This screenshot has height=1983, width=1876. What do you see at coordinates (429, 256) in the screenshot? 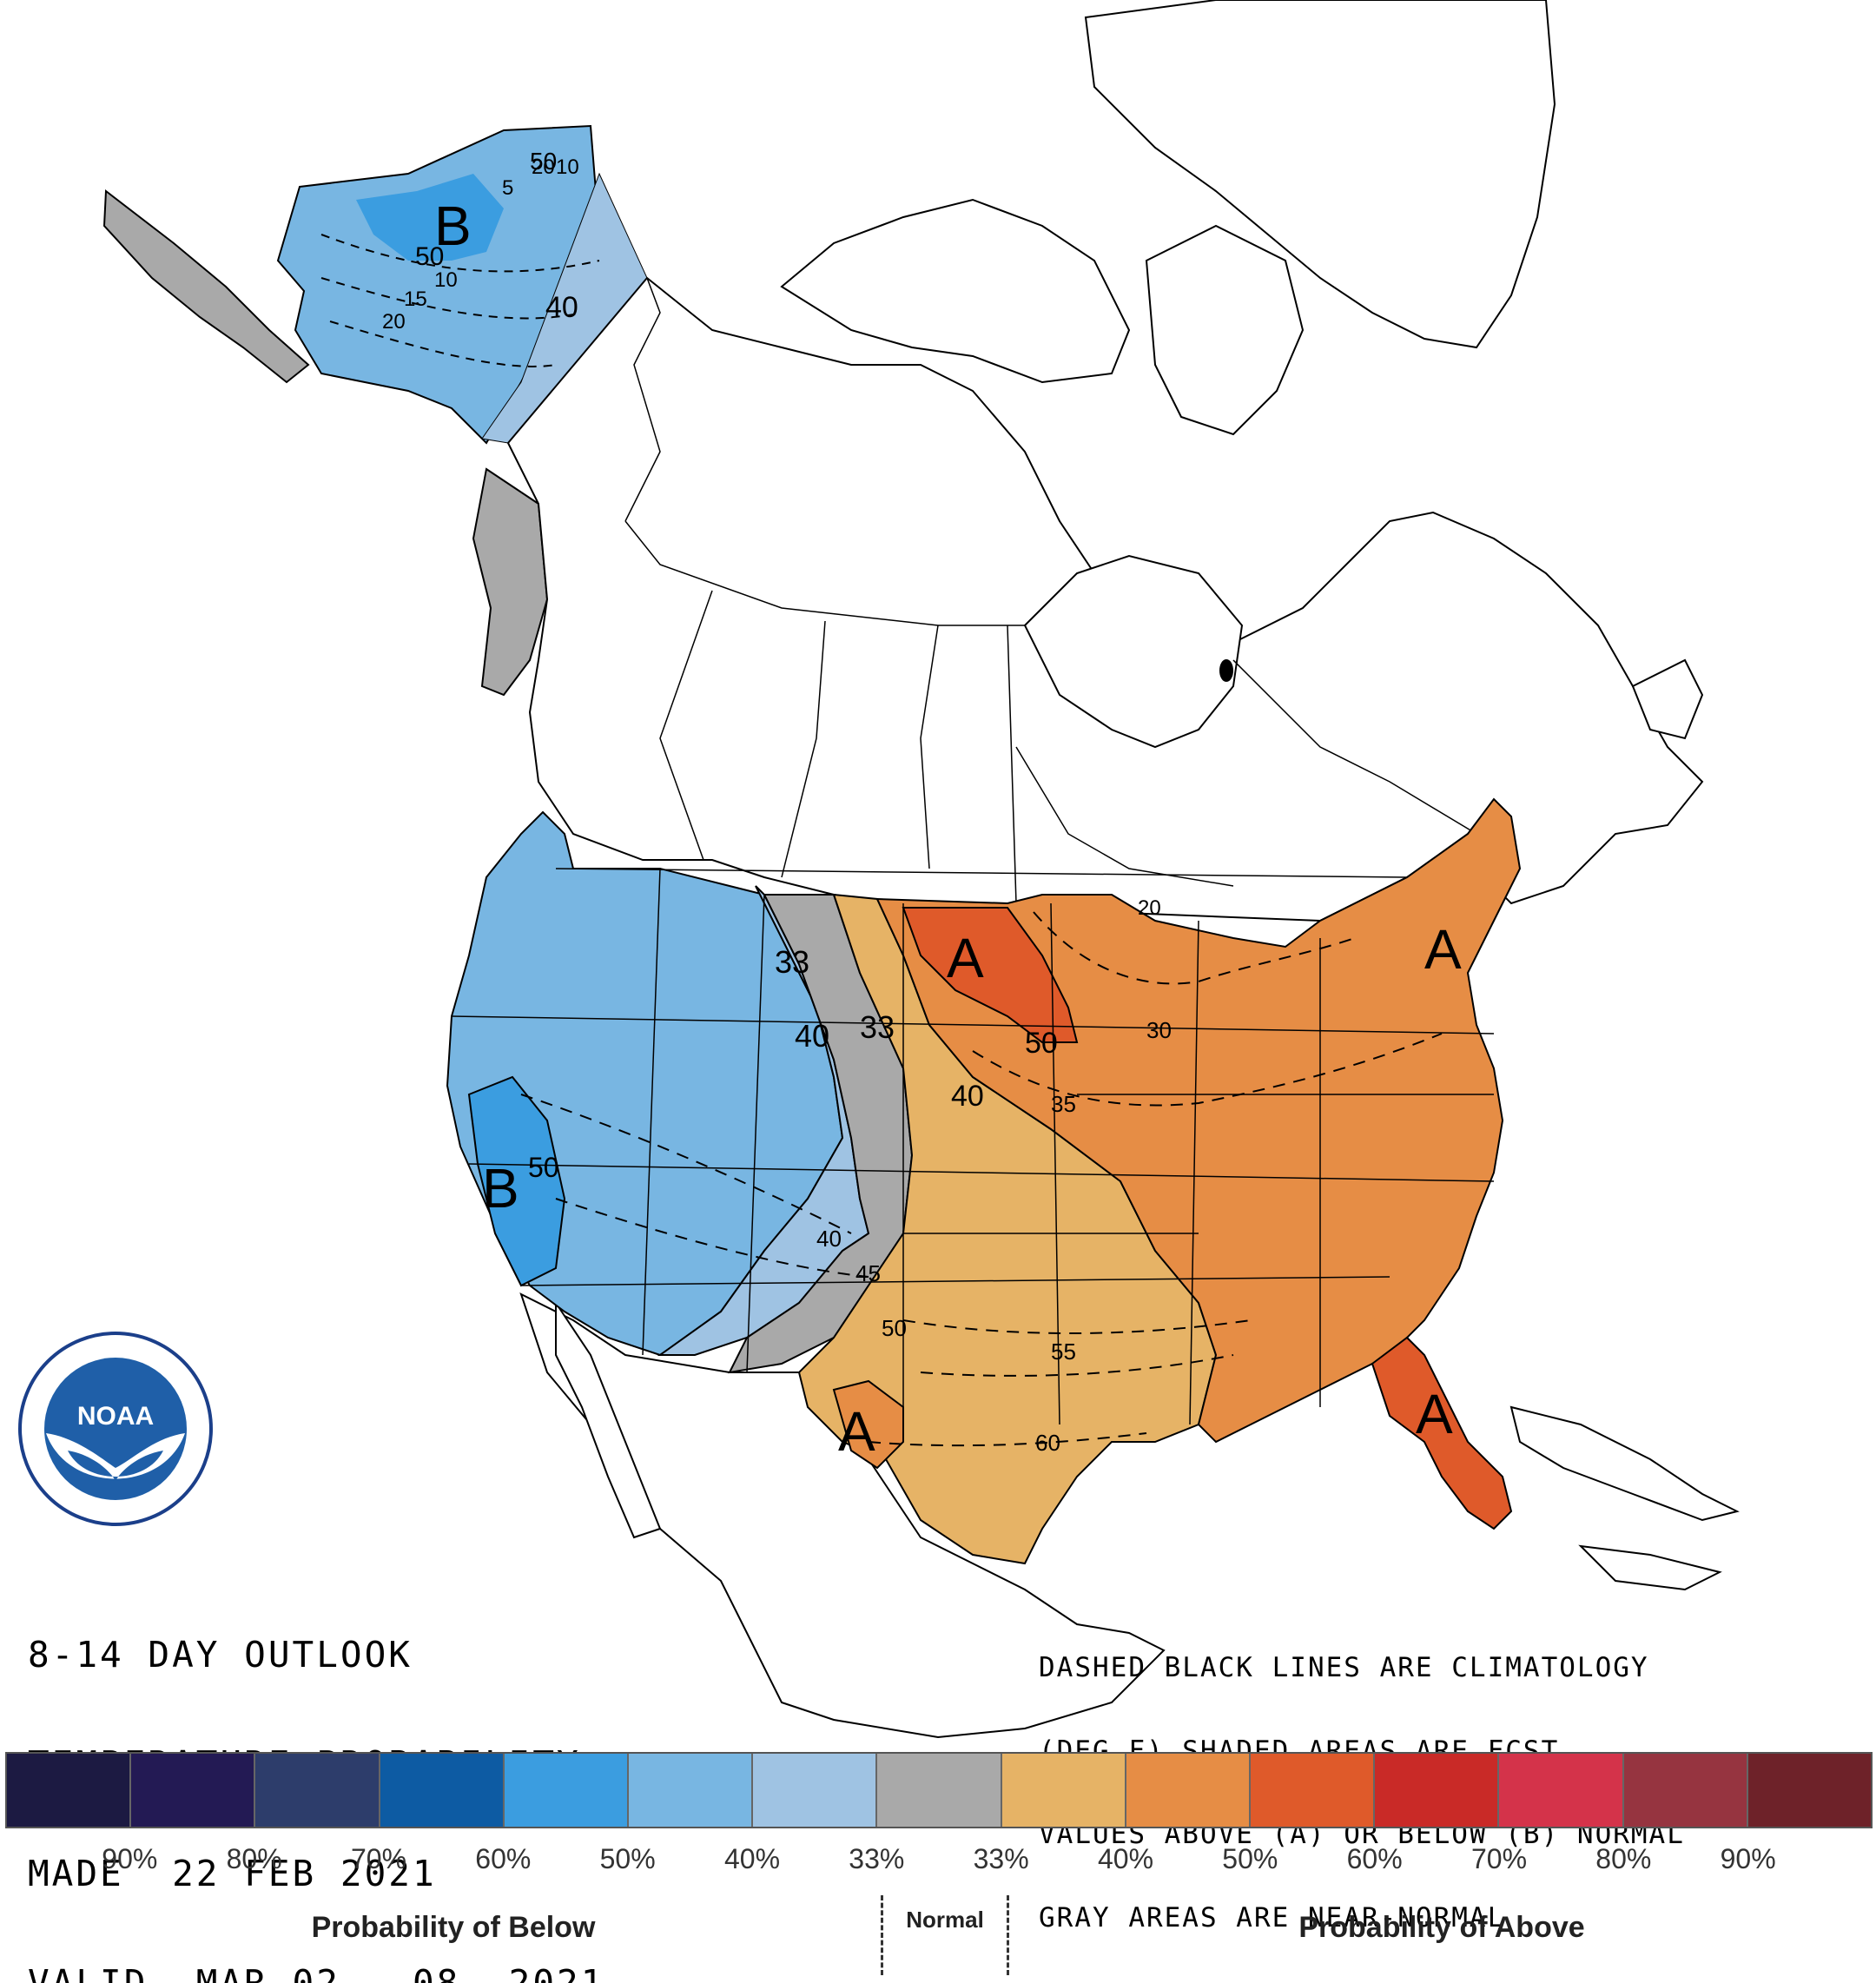
I see `prob-label-alaska-50: 50` at bounding box center [429, 256].